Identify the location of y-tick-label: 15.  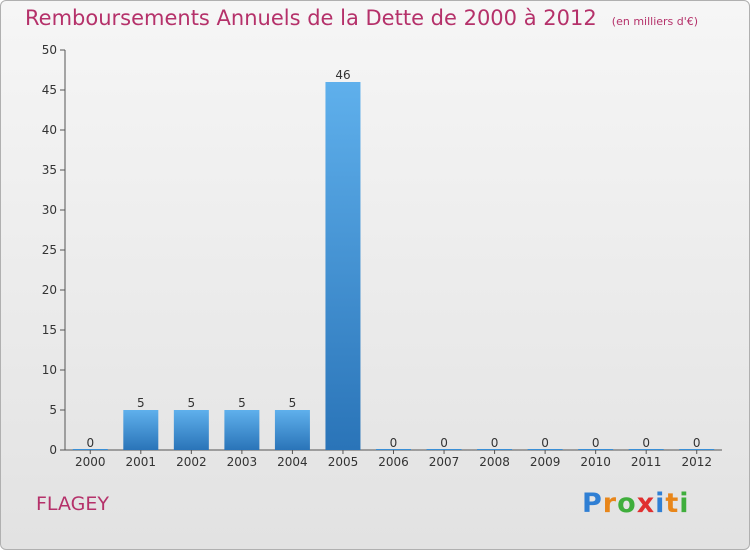
(49, 330).